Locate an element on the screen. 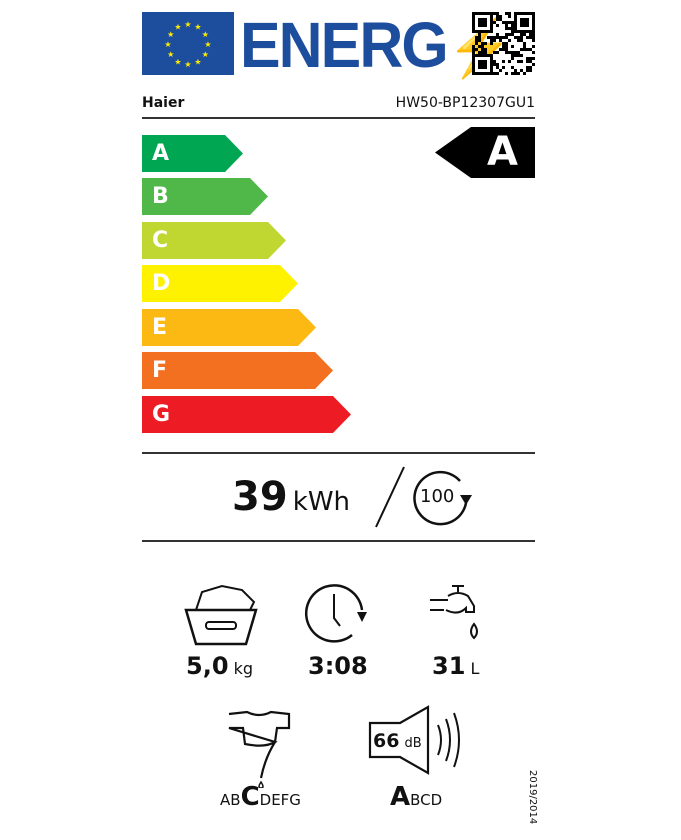 The width and height of the screenshot is (681, 840). noise-class: ABCD is located at coordinates (416, 797).